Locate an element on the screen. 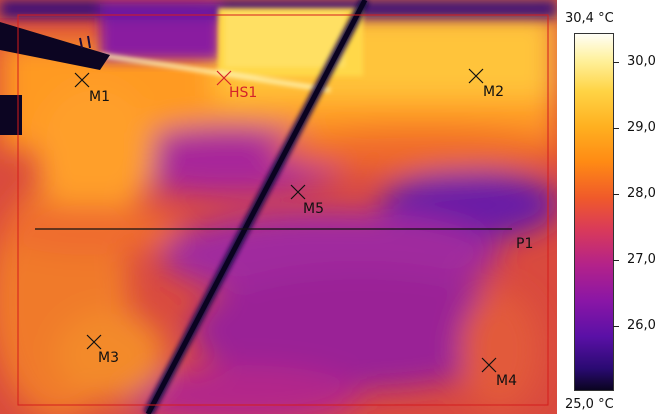  scale-tick-label: 29,0 is located at coordinates (641, 127).